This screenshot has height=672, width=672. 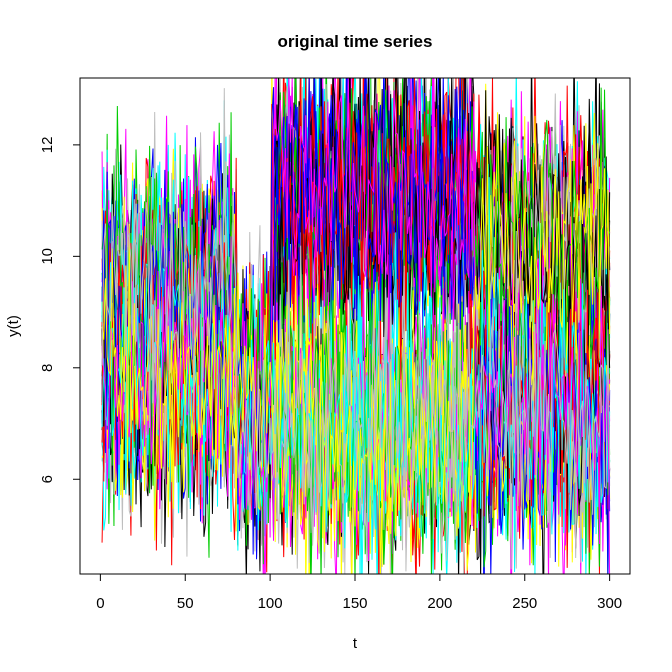 I want to click on y-tick-label: 10, so click(x=47, y=256).